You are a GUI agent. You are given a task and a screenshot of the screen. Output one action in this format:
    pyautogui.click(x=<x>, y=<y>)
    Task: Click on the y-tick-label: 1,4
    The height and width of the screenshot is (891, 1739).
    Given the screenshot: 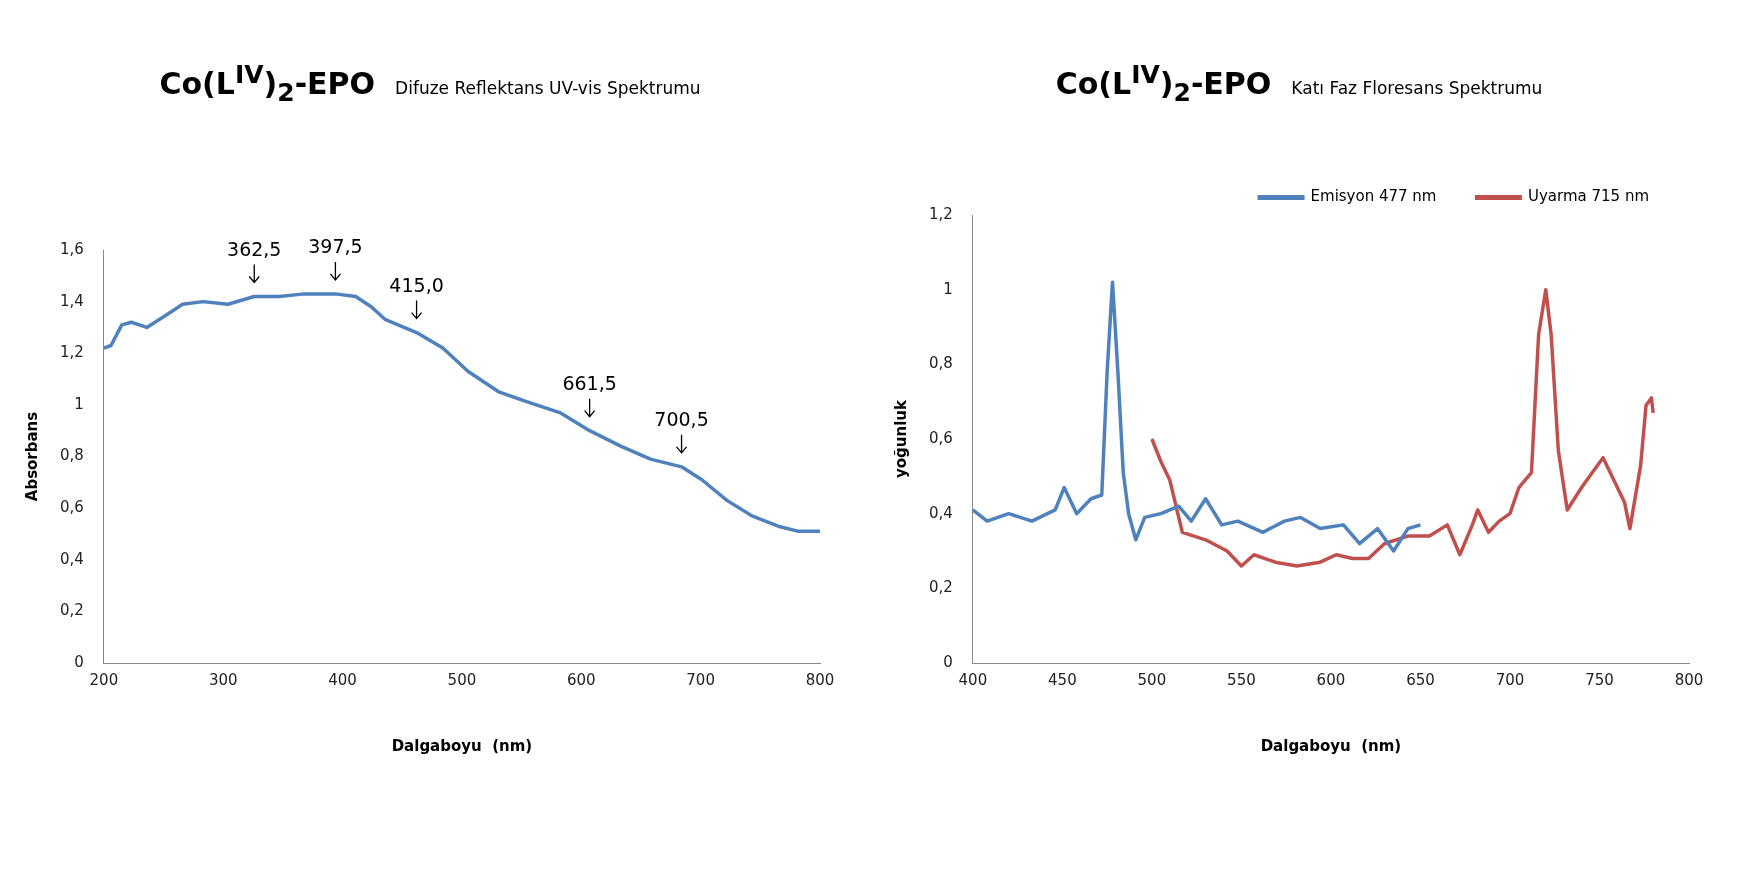 What is the action you would take?
    pyautogui.click(x=72, y=300)
    